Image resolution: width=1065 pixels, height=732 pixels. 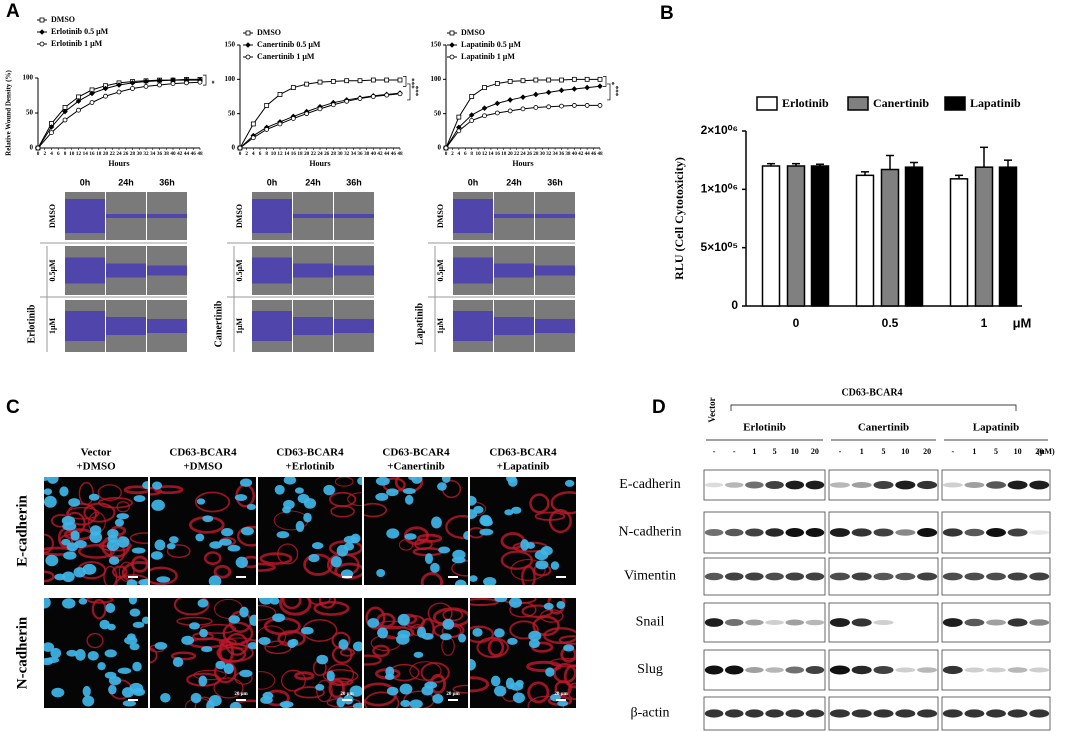 What do you see at coordinates (354, 154) in the screenshot?
I see `x-tick-label: 34` at bounding box center [354, 154].